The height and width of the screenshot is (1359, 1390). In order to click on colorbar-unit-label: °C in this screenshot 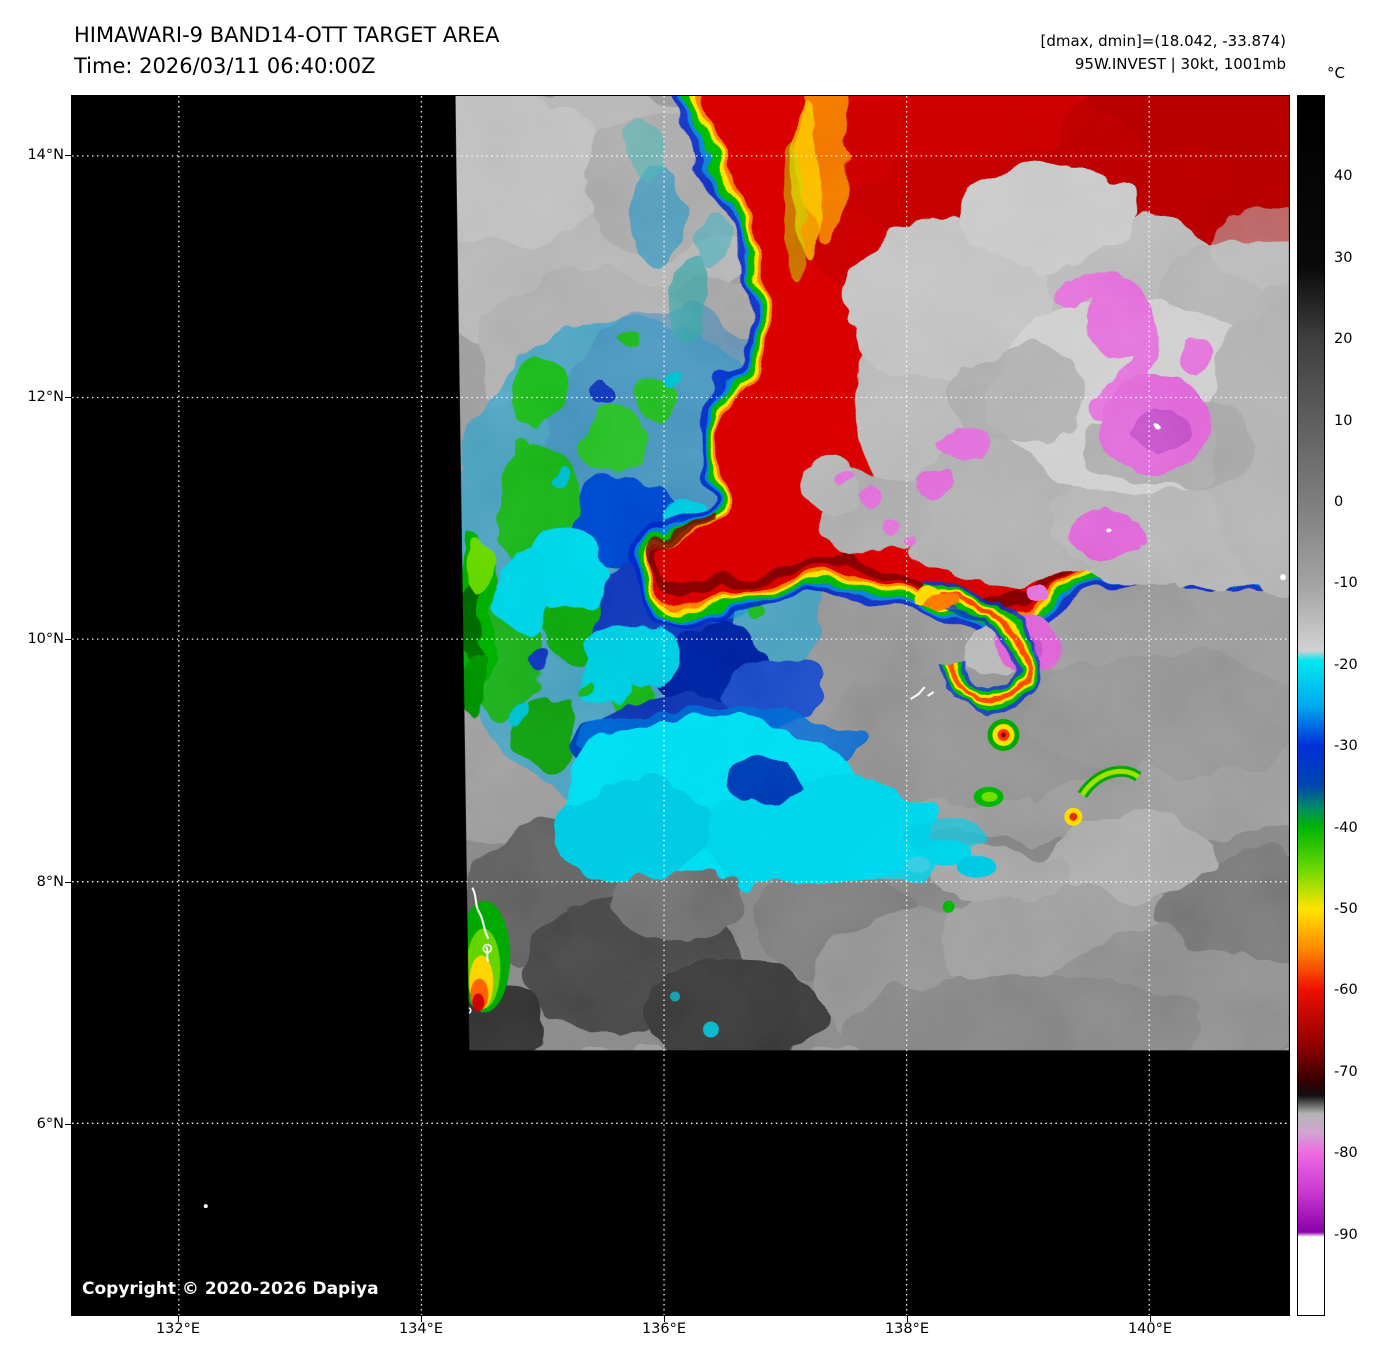, I will do `click(1336, 73)`.